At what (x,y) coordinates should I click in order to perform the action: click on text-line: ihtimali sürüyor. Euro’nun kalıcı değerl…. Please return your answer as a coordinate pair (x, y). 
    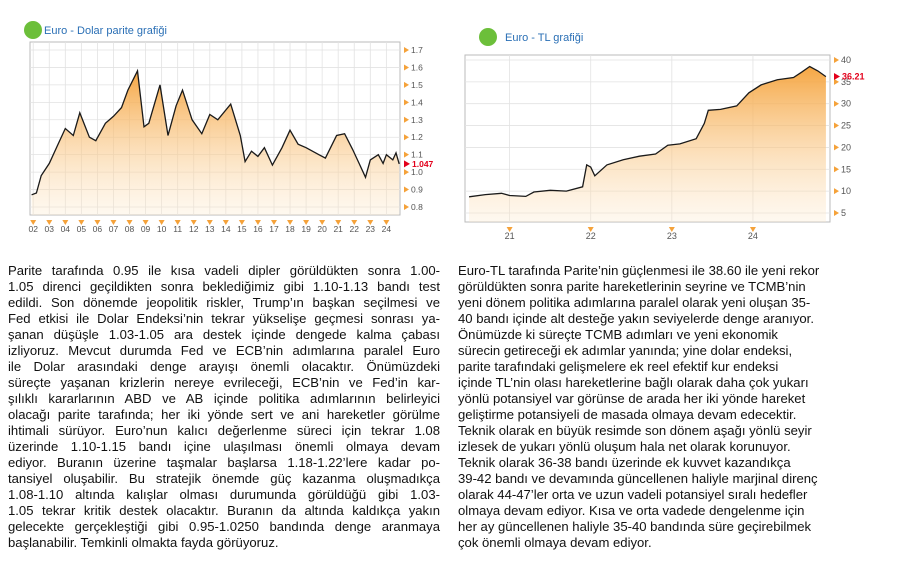
    Looking at the image, I should click on (224, 430).